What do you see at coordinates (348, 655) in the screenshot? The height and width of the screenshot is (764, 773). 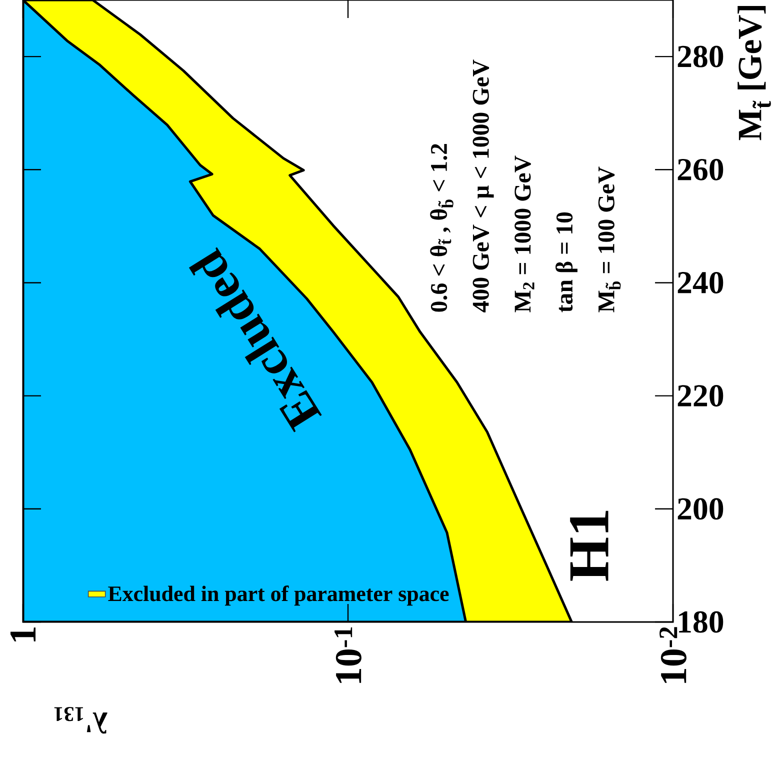 I see `x-tick-label: 10$^{-1}$` at bounding box center [348, 655].